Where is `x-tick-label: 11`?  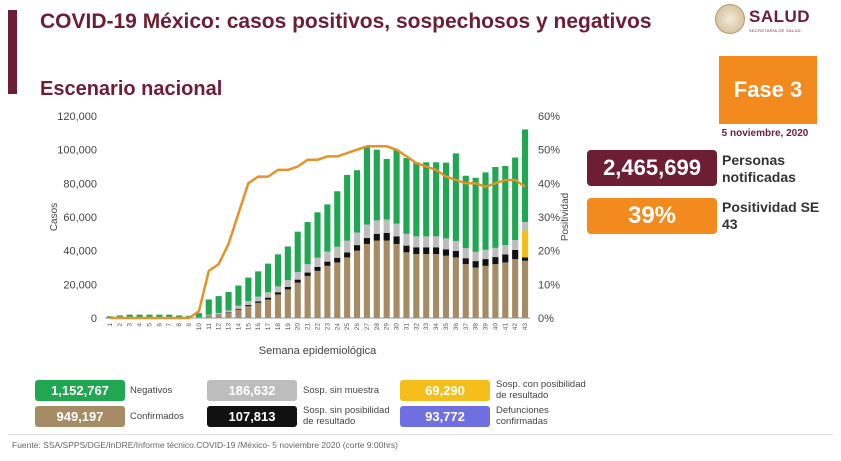
x-tick-label: 11 is located at coordinates (209, 326).